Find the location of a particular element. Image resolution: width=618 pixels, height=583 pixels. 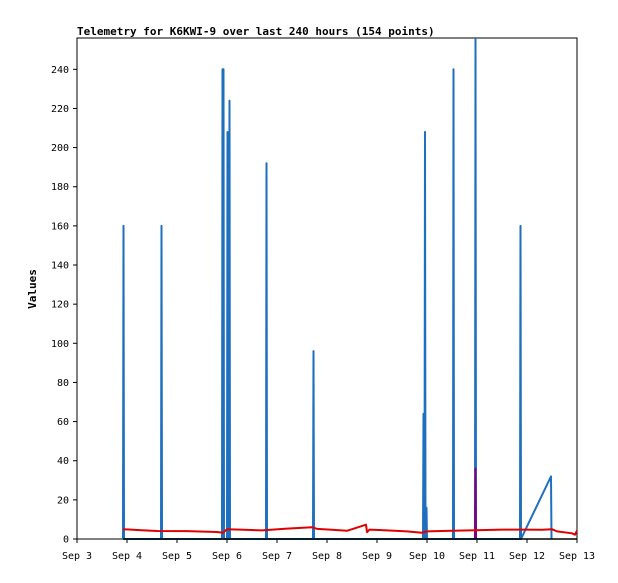

y-tick-label: 100 is located at coordinates (60, 344).